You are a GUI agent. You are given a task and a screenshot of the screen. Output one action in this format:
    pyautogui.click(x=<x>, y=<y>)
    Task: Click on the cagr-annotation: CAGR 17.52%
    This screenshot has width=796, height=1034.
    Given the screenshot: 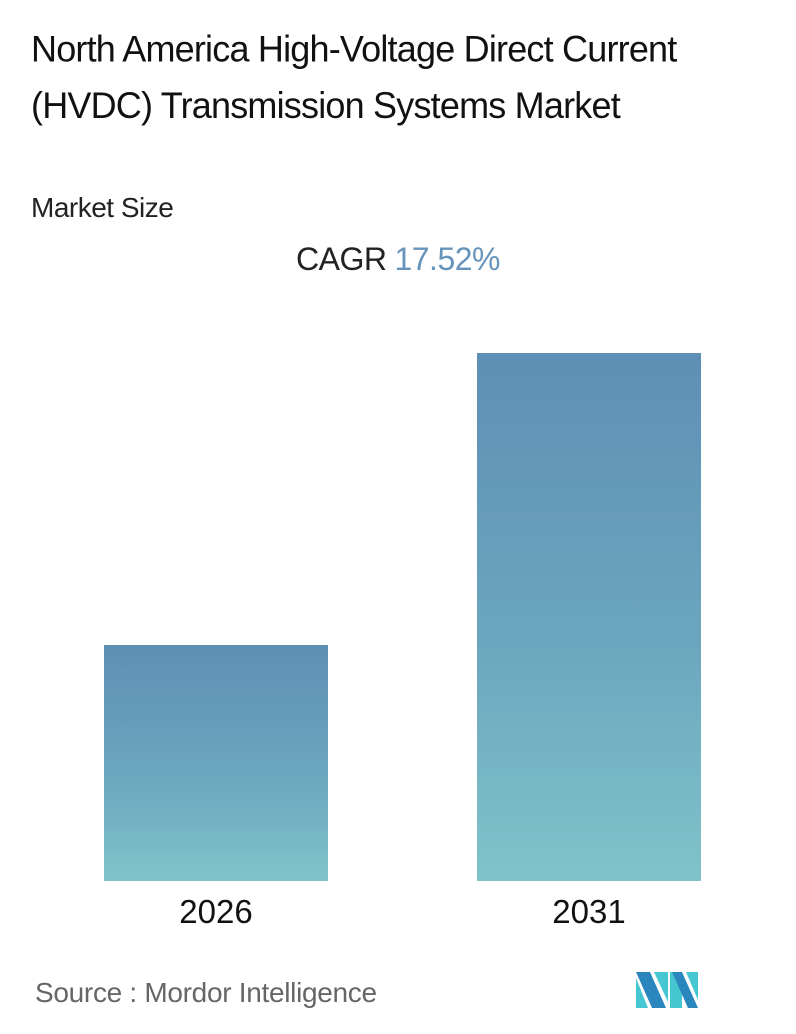 What is the action you would take?
    pyautogui.click(x=398, y=259)
    